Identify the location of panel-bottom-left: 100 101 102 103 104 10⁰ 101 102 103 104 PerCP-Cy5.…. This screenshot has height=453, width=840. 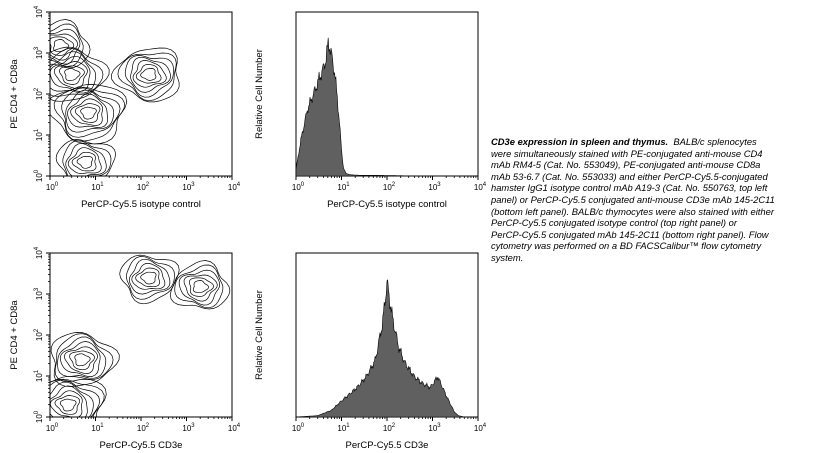
(125, 348).